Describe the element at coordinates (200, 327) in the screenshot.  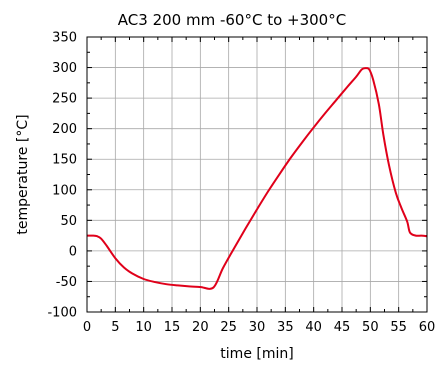
I see `x-tick-label: 20` at that location.